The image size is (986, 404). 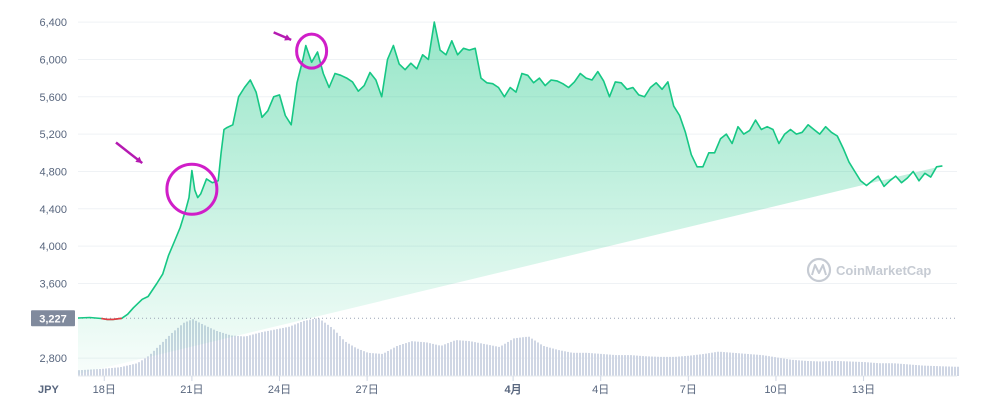 What do you see at coordinates (191, 390) in the screenshot?
I see `x-tick-label: 21日` at bounding box center [191, 390].